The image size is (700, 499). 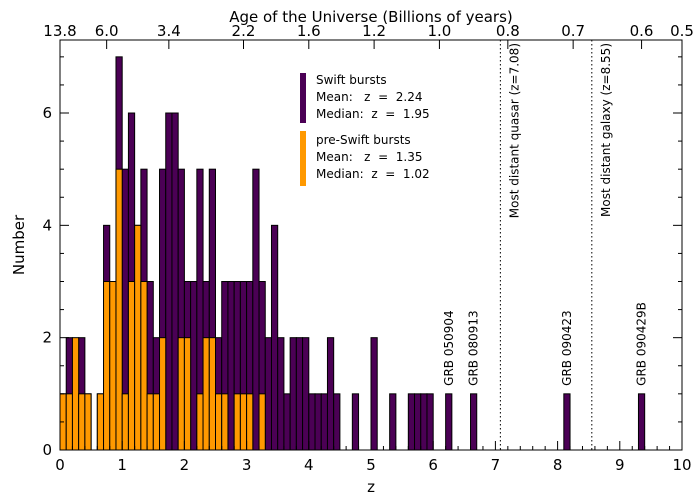 What do you see at coordinates (122, 465) in the screenshot?
I see `x-tick-label: 1` at bounding box center [122, 465].